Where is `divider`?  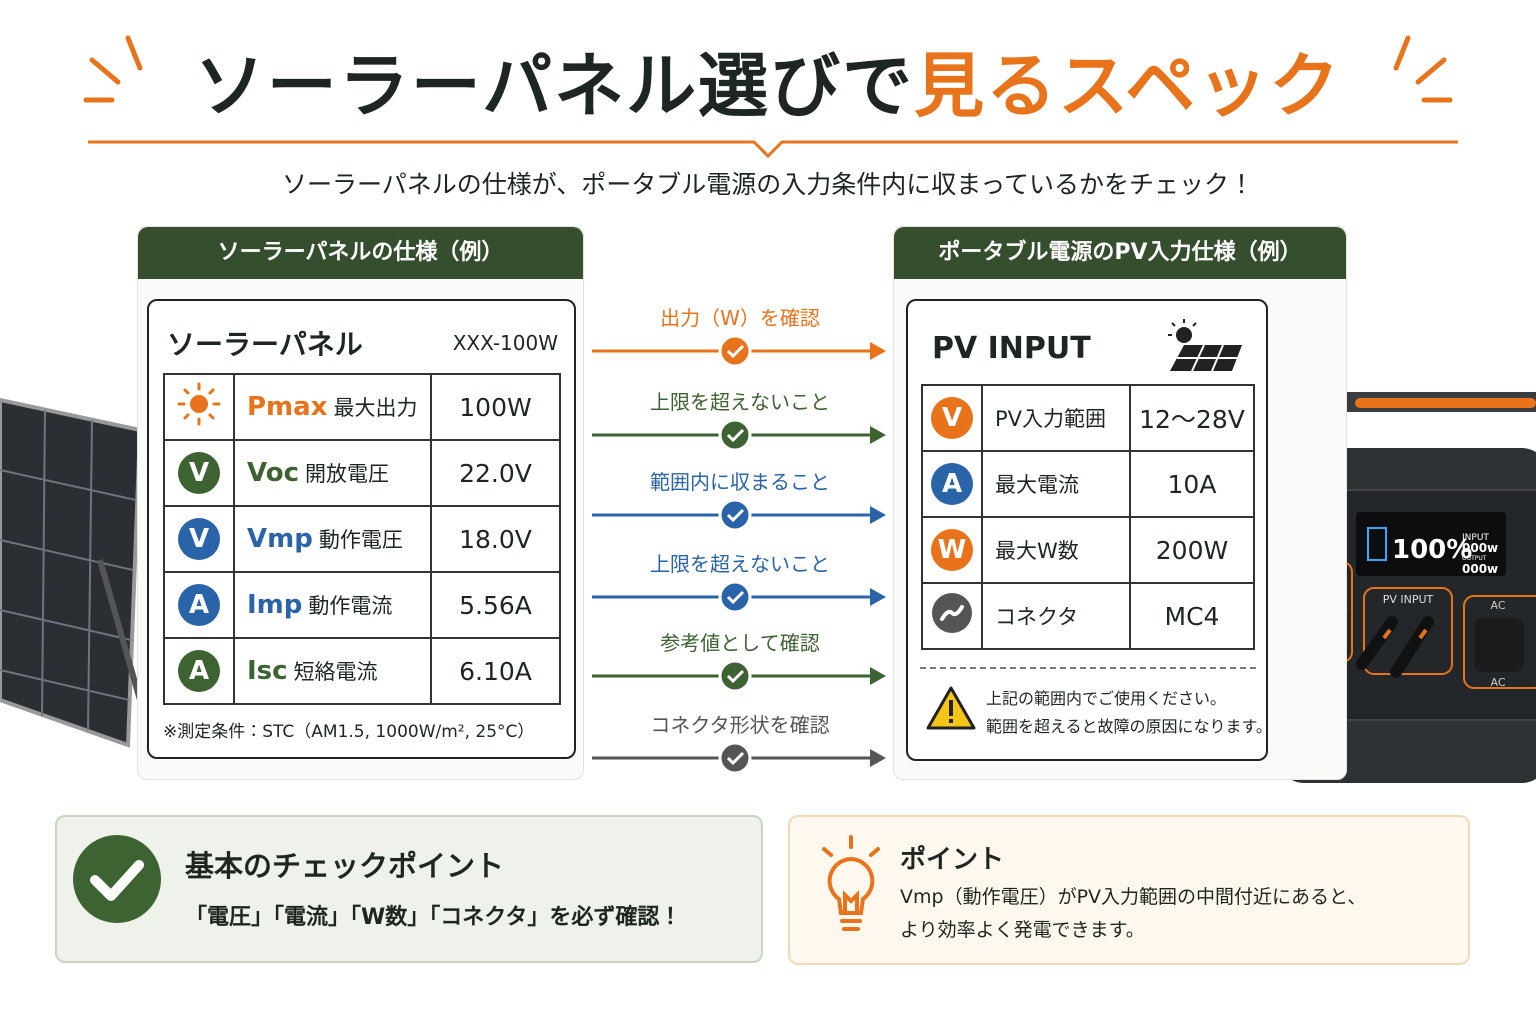
divider is located at coordinates (1088, 668).